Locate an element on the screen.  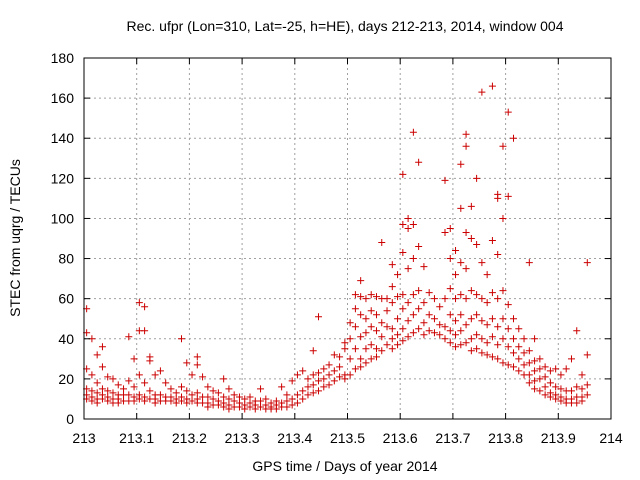
x-tick-label: 213.9 is located at coordinates (558, 438).